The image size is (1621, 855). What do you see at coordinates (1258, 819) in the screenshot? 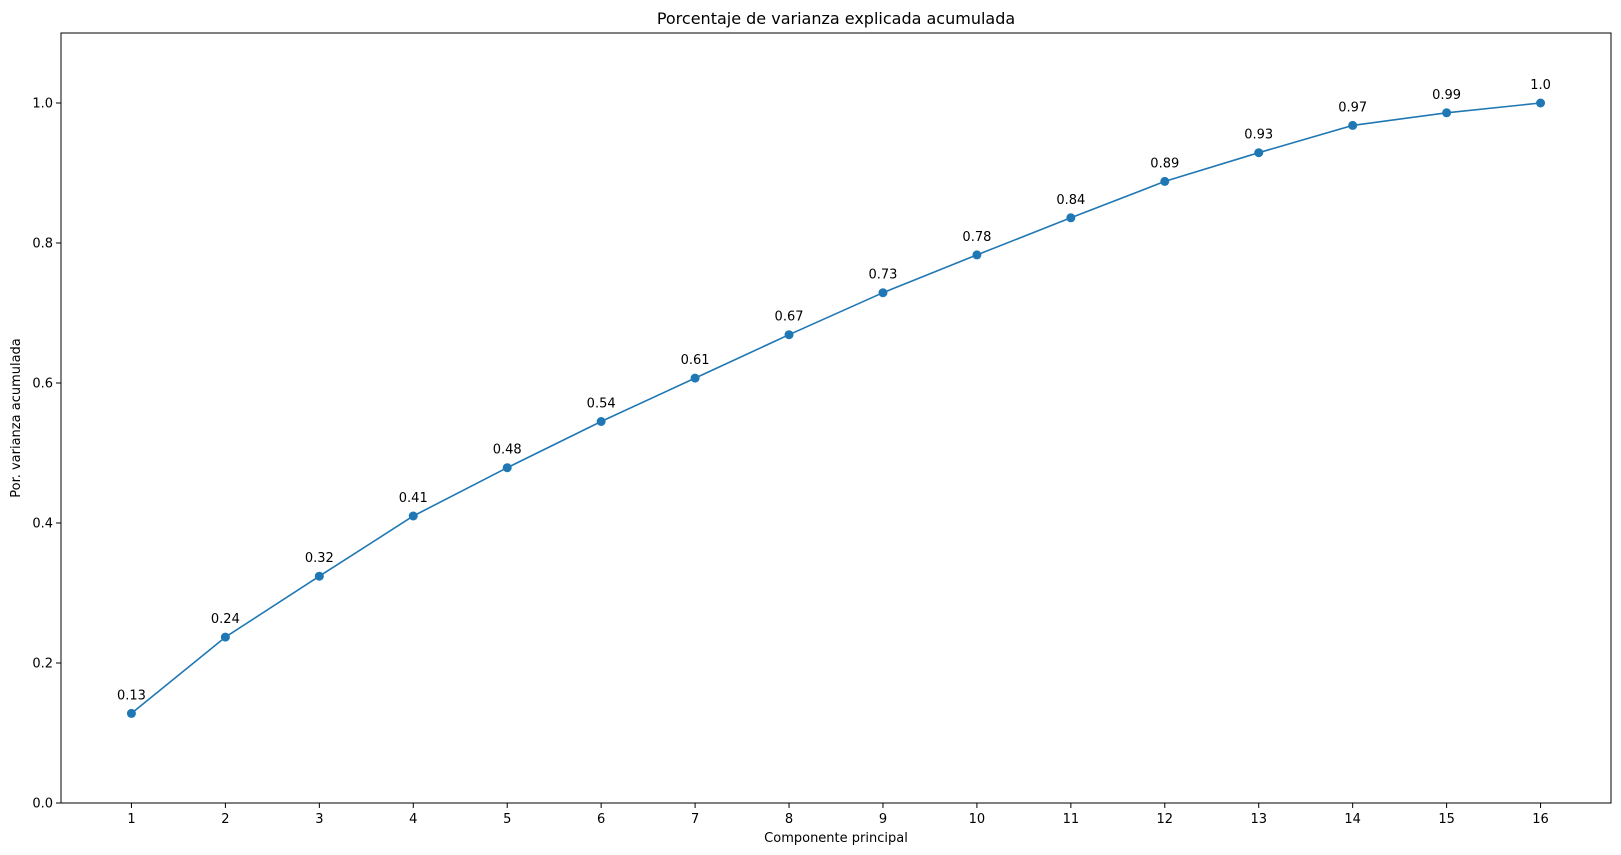
I see `x-tick-label: 13` at bounding box center [1258, 819].